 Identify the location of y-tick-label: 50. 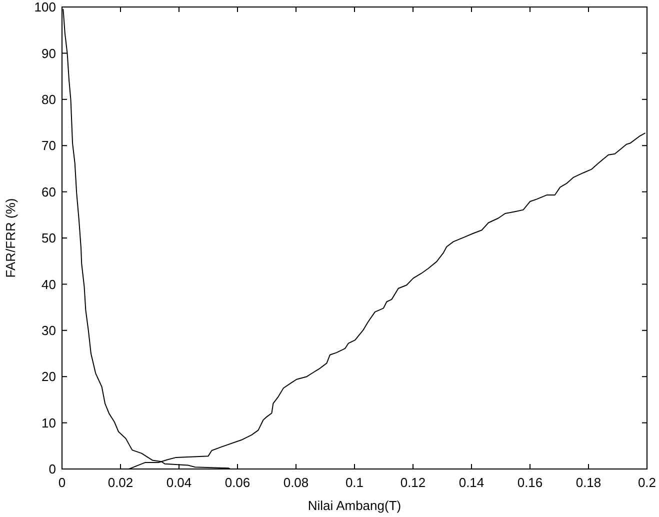
(49, 238).